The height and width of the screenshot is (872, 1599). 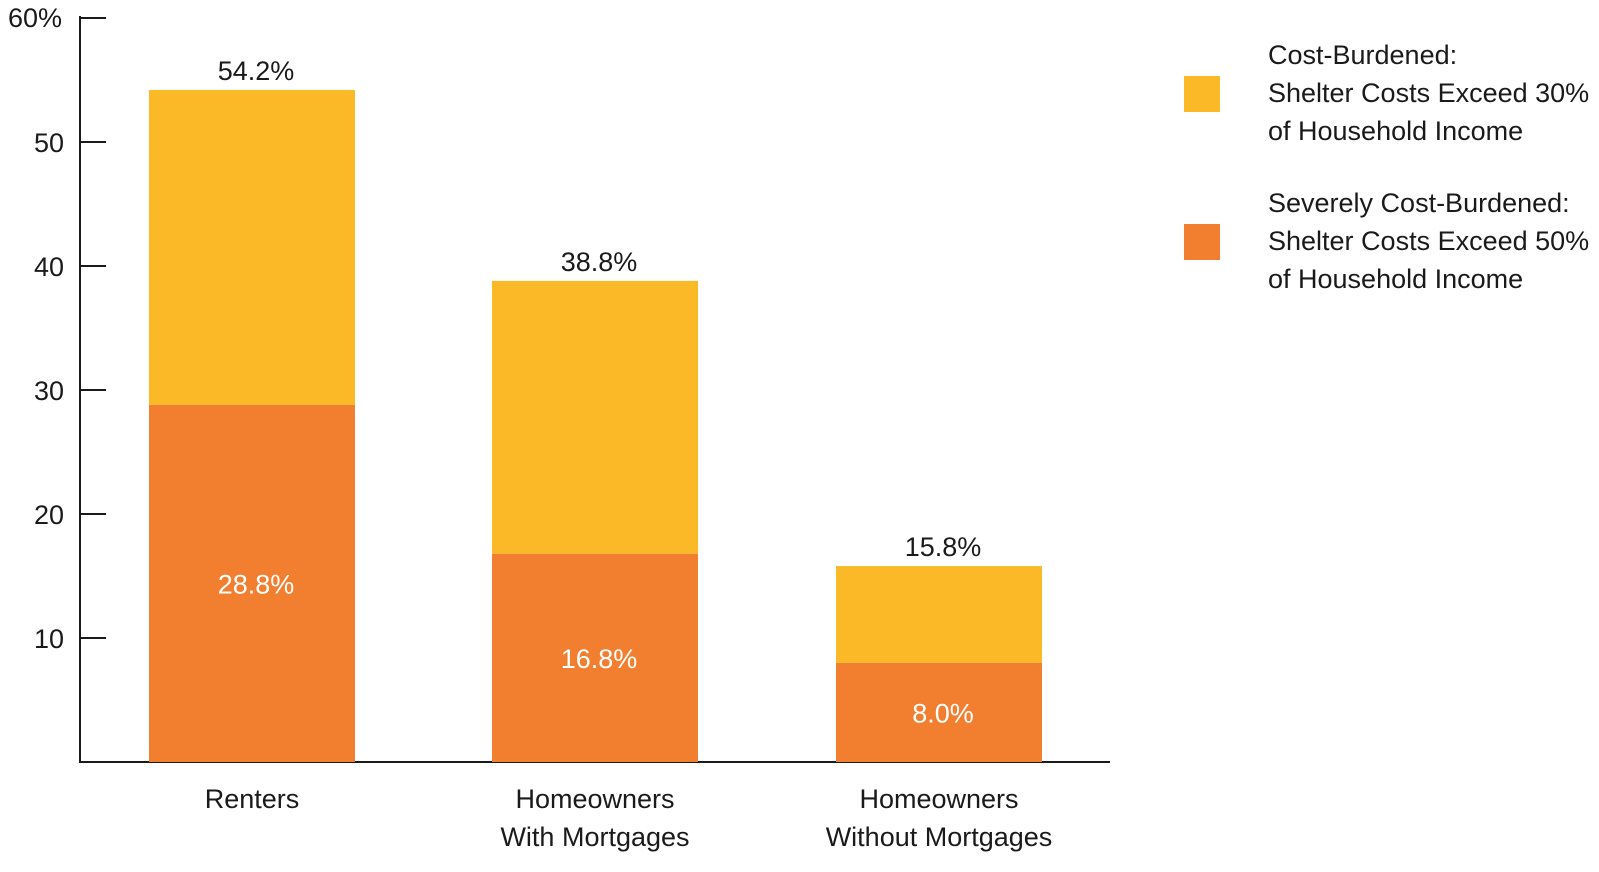 What do you see at coordinates (49, 267) in the screenshot?
I see `y-tick-label: 40` at bounding box center [49, 267].